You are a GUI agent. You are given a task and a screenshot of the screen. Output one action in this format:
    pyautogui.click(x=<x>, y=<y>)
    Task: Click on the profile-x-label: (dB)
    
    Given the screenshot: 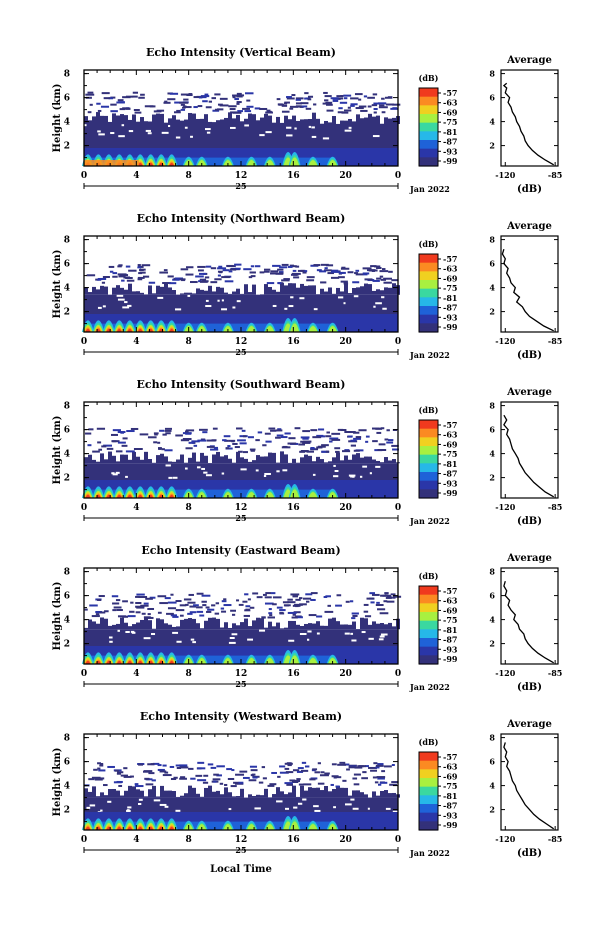 What is the action you would take?
    pyautogui.click(x=529, y=189)
    